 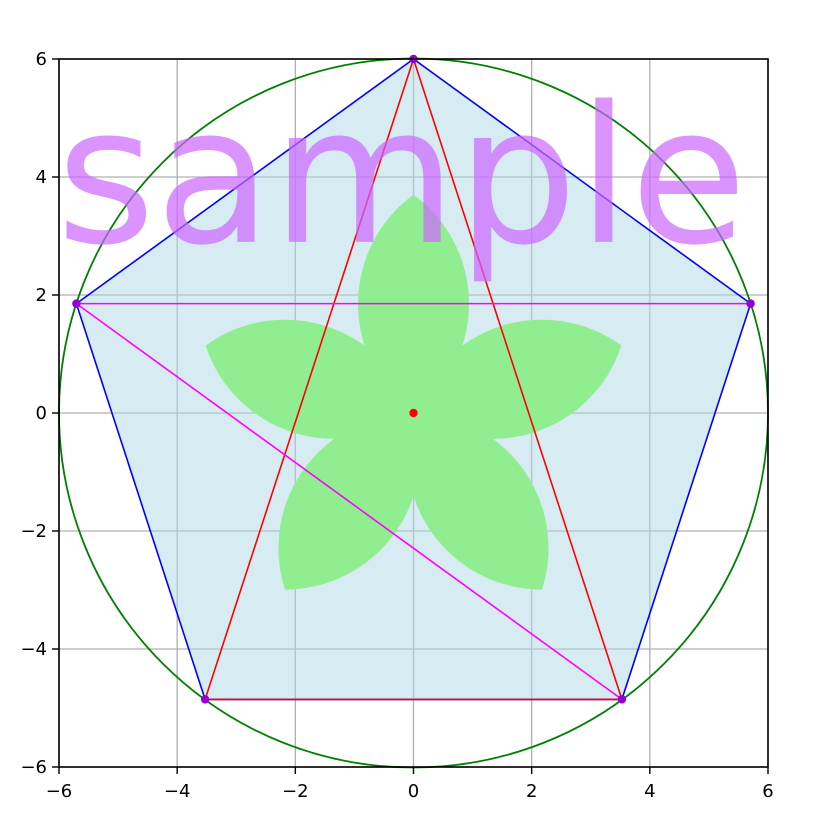 I want to click on y-tick-label: 6, so click(x=41, y=59).